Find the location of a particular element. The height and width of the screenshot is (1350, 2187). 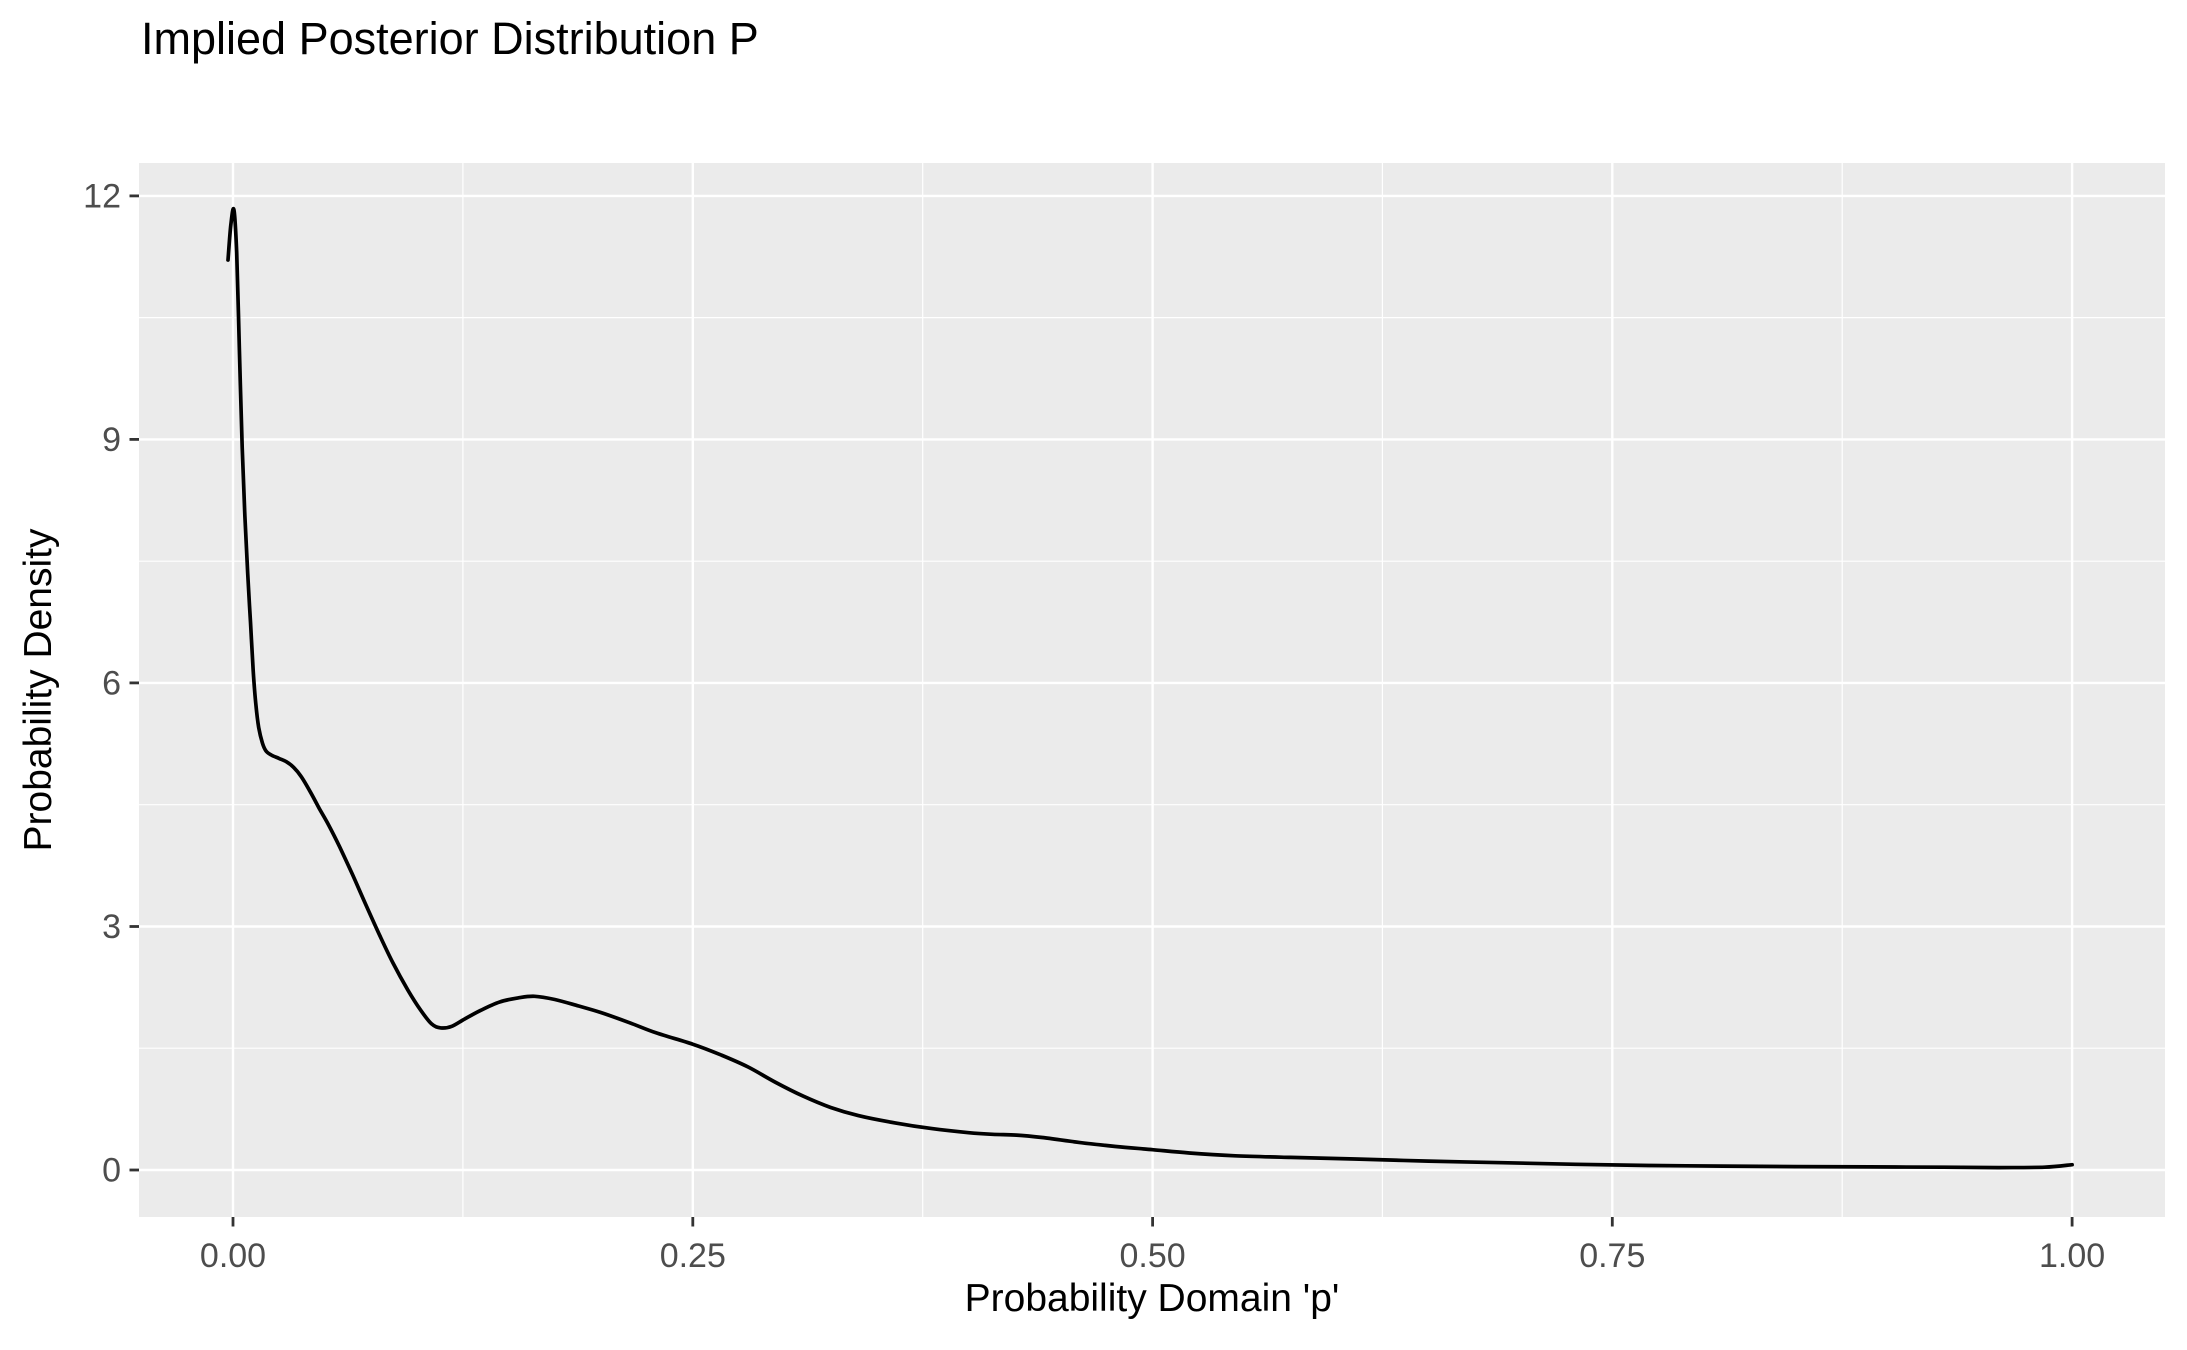

y-tick-label: 3 is located at coordinates (111, 927).